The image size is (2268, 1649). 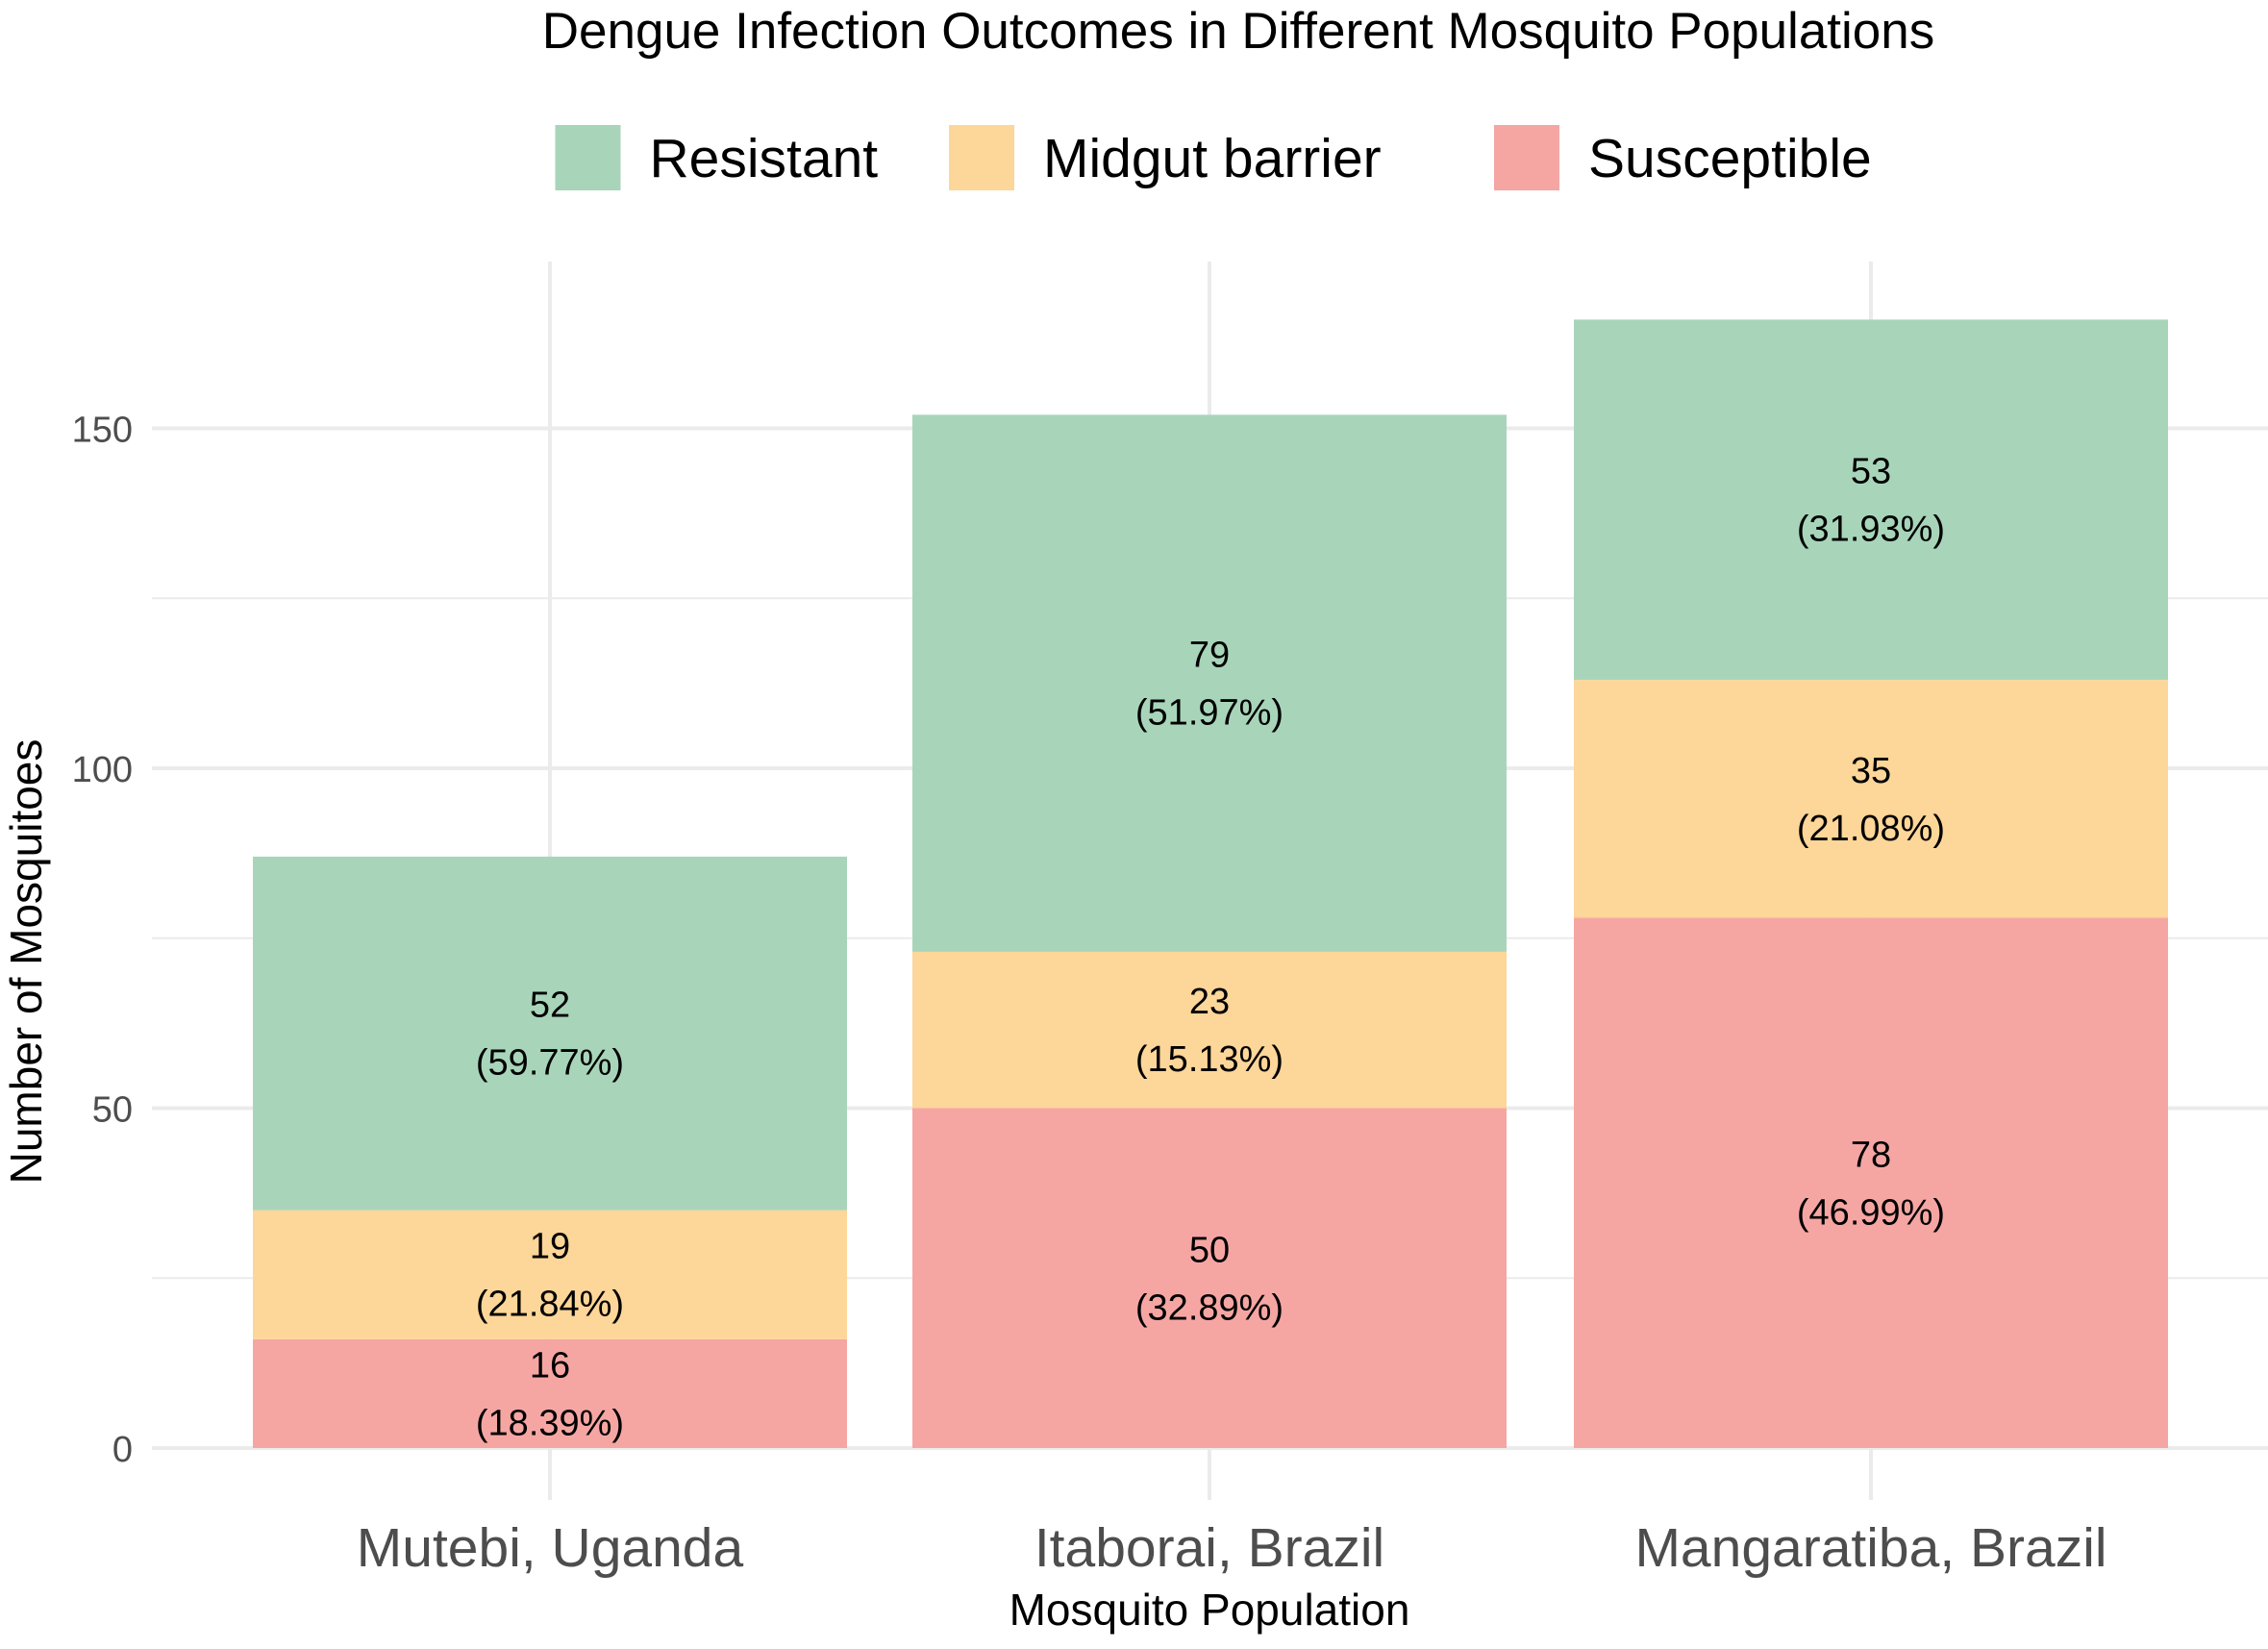 I want to click on legend-label-susceptible: Susceptible, so click(x=1730, y=159).